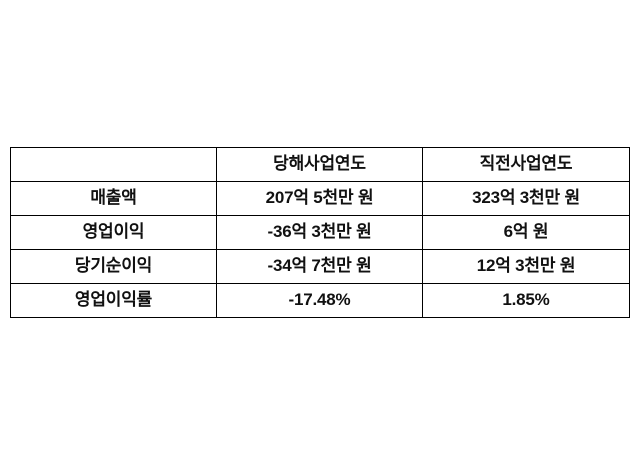 Image resolution: width=640 pixels, height=462 pixels. I want to click on cell-revenue-current: 207억 5천만 원, so click(319, 198).